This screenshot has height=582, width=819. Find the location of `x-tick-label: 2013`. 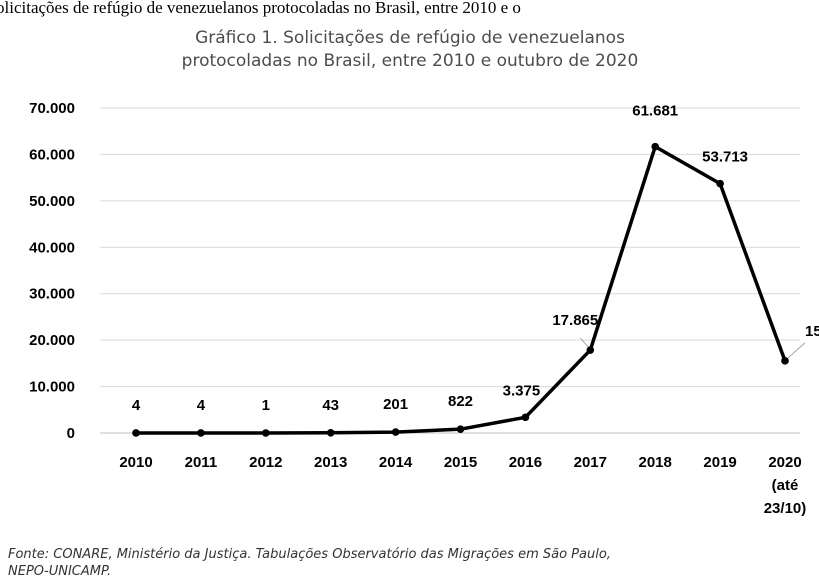

x-tick-label: 2013 is located at coordinates (330, 462).